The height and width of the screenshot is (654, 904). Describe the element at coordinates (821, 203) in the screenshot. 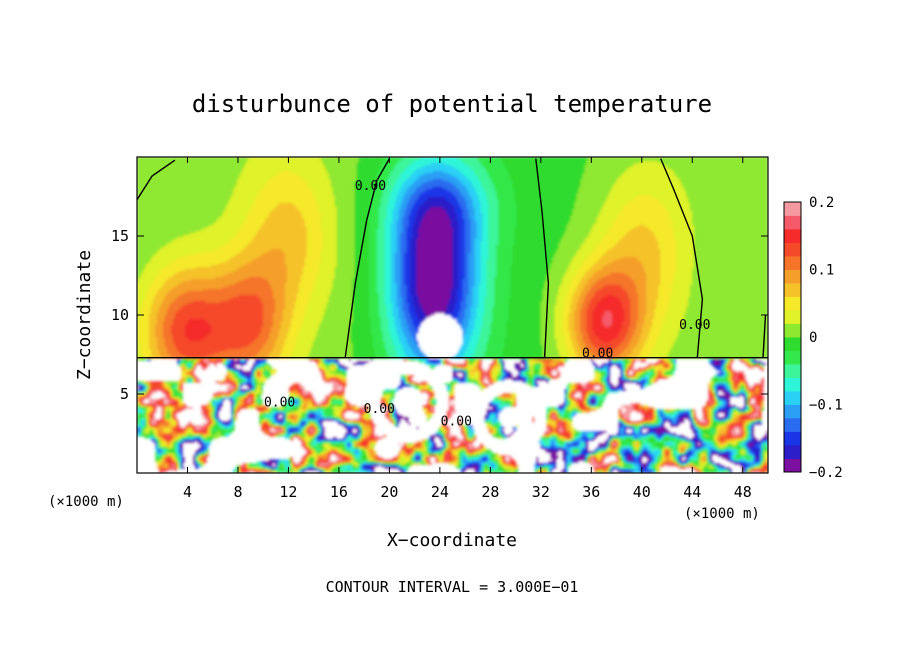

I see `colorbar-tick-label-0: 0.2` at that location.